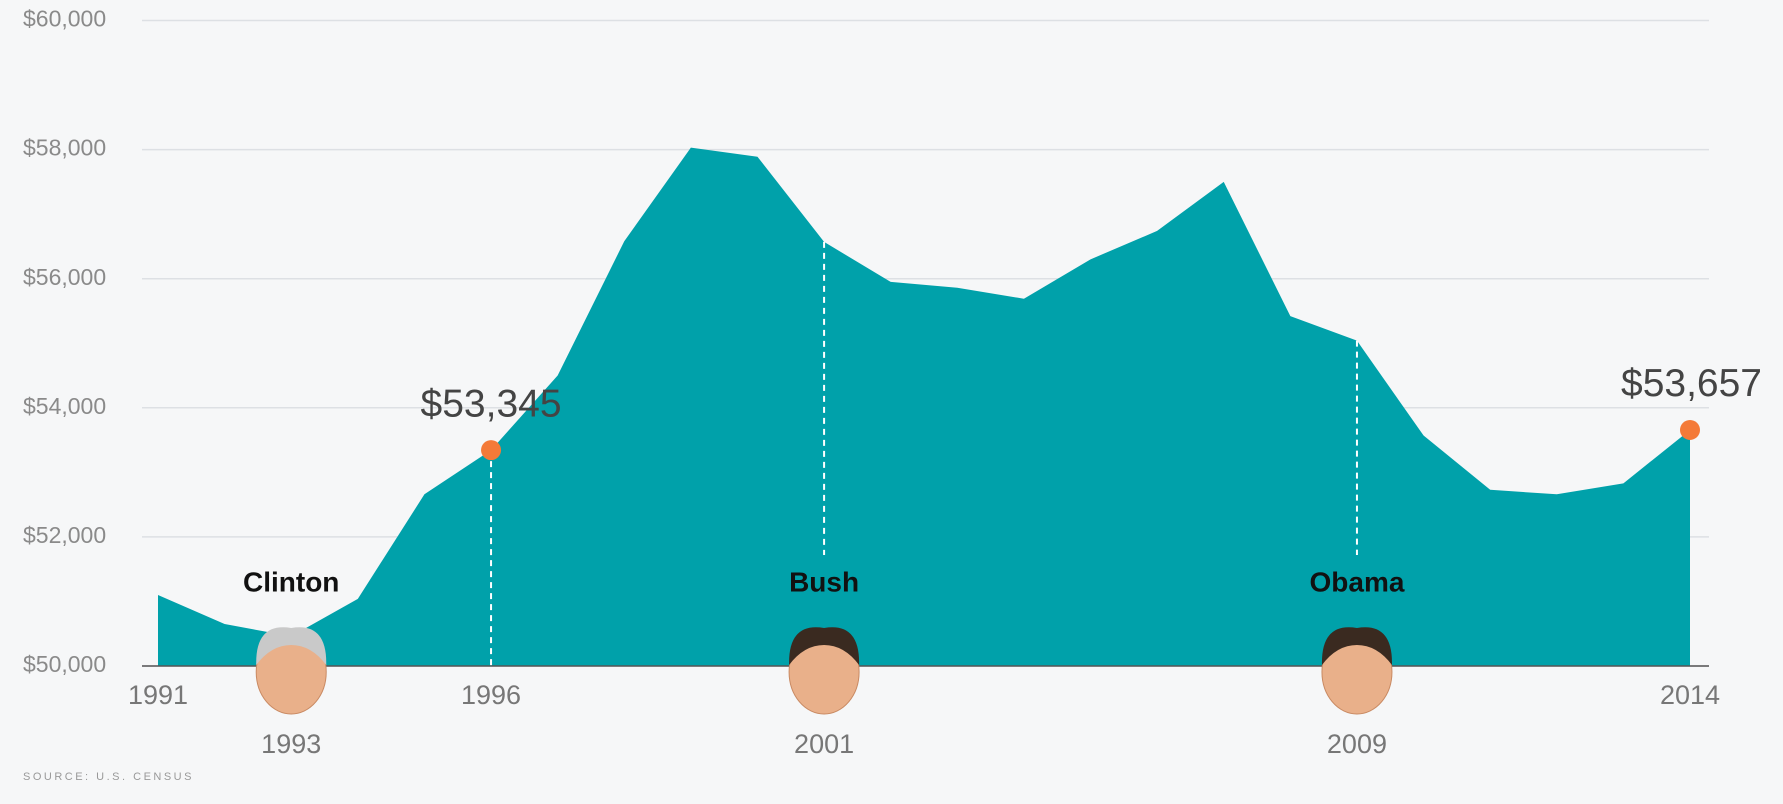  What do you see at coordinates (64, 406) in the screenshot?
I see `y-tick-label: $54,000` at bounding box center [64, 406].